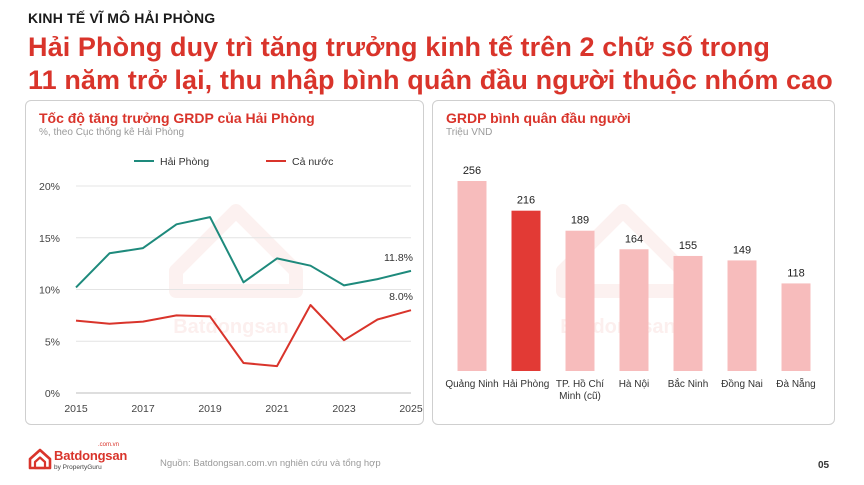 The height and width of the screenshot is (485, 864). Describe the element at coordinates (742, 384) in the screenshot. I see `category-label: Đồng Nai` at that location.